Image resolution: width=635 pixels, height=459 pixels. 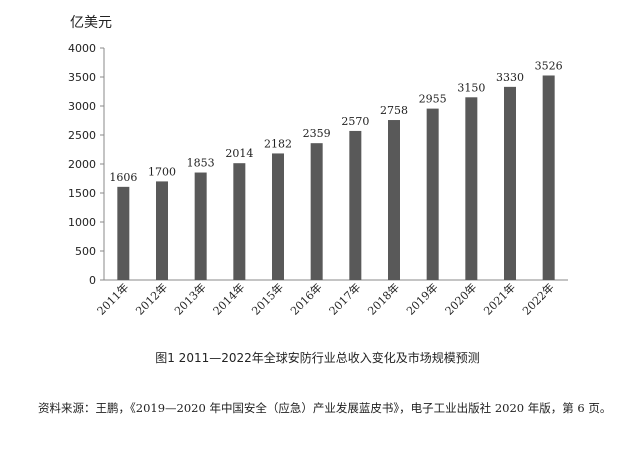 I want to click on y-tick-label: 2500, so click(x=82, y=135).